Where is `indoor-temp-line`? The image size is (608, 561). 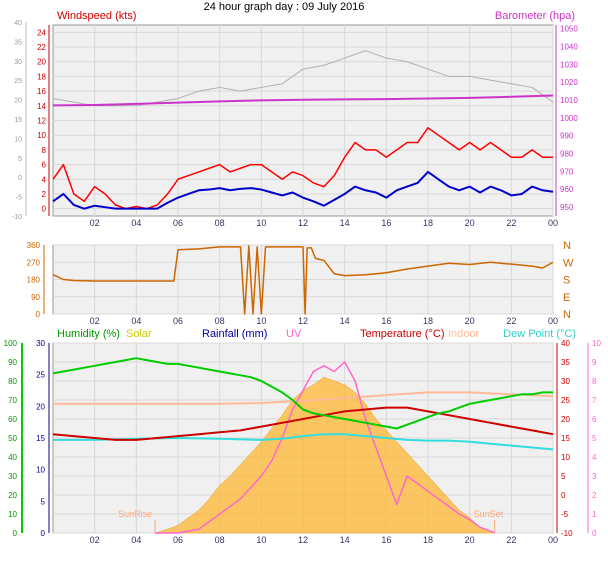 indoor-temp-line is located at coordinates (303, 398).